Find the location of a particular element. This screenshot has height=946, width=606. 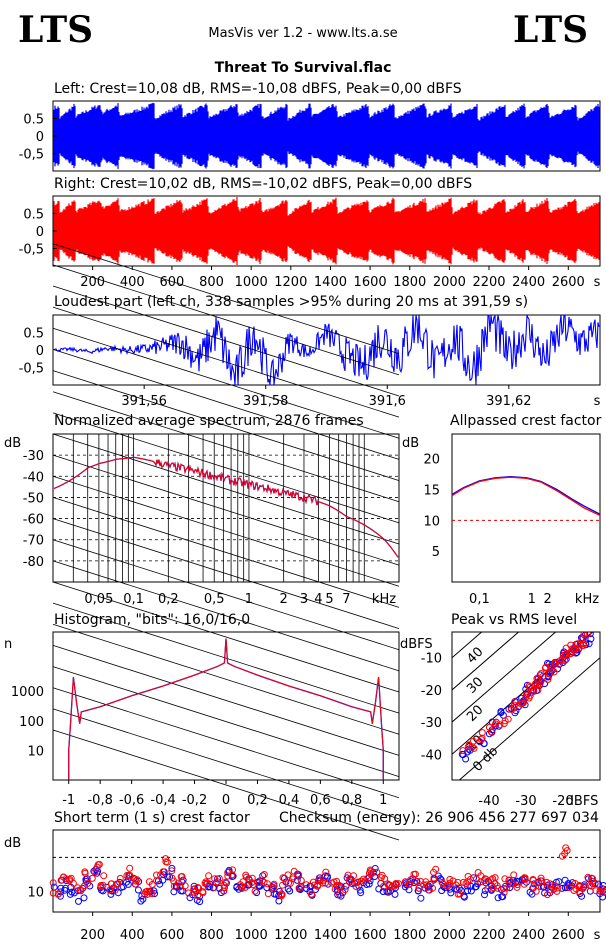

crest-ytick: 10 is located at coordinates (431, 521).